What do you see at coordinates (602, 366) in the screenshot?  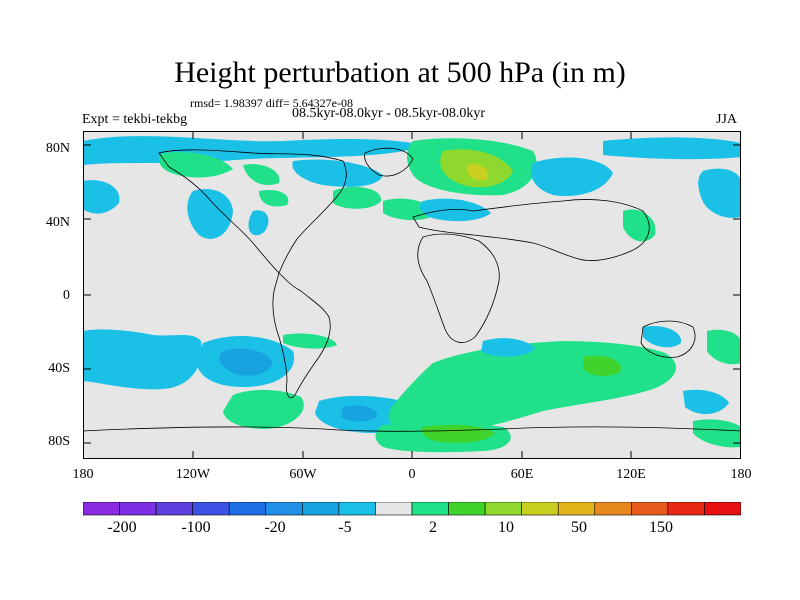 I see `indian-ocean-positive-core` at bounding box center [602, 366].